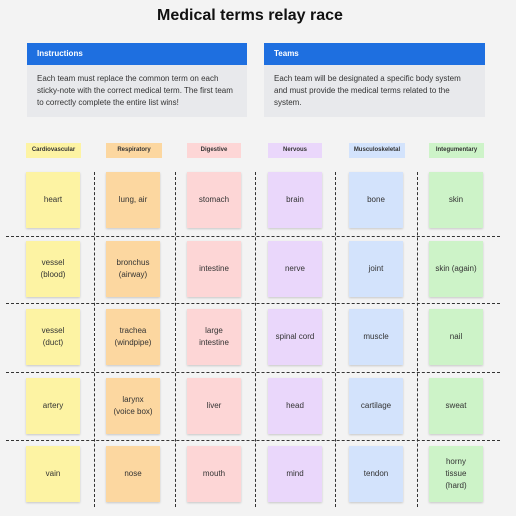 The width and height of the screenshot is (516, 516). Describe the element at coordinates (53, 150) in the screenshot. I see `category-label: Cardiovascular` at that location.